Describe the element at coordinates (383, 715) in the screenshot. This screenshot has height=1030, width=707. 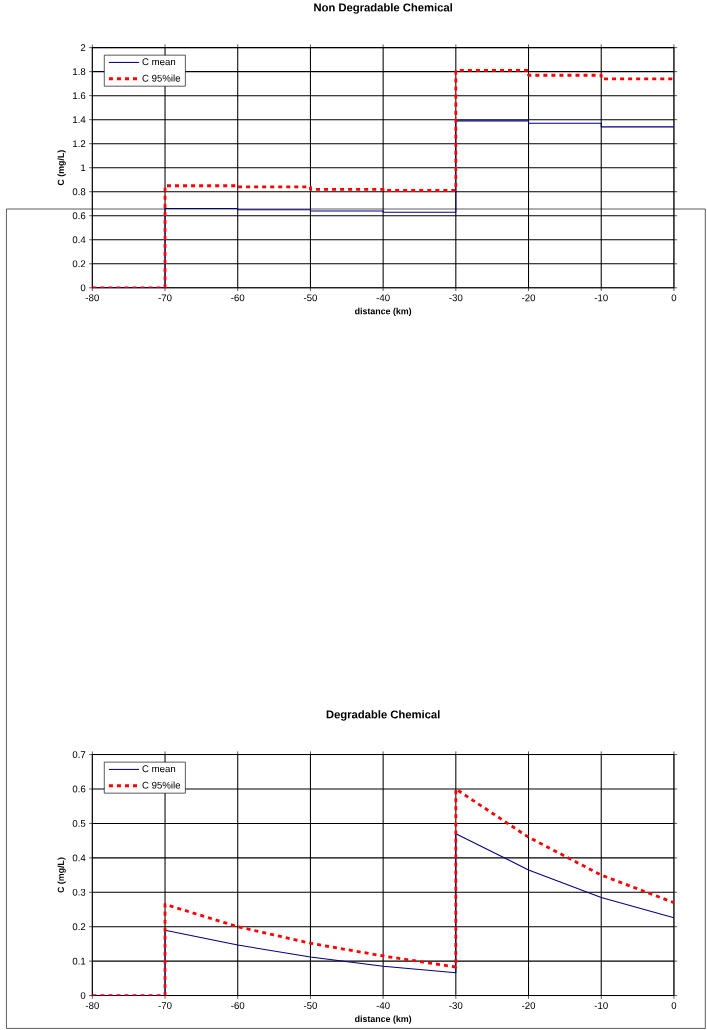
I see `chart-title: Degradable Chemical` at that location.